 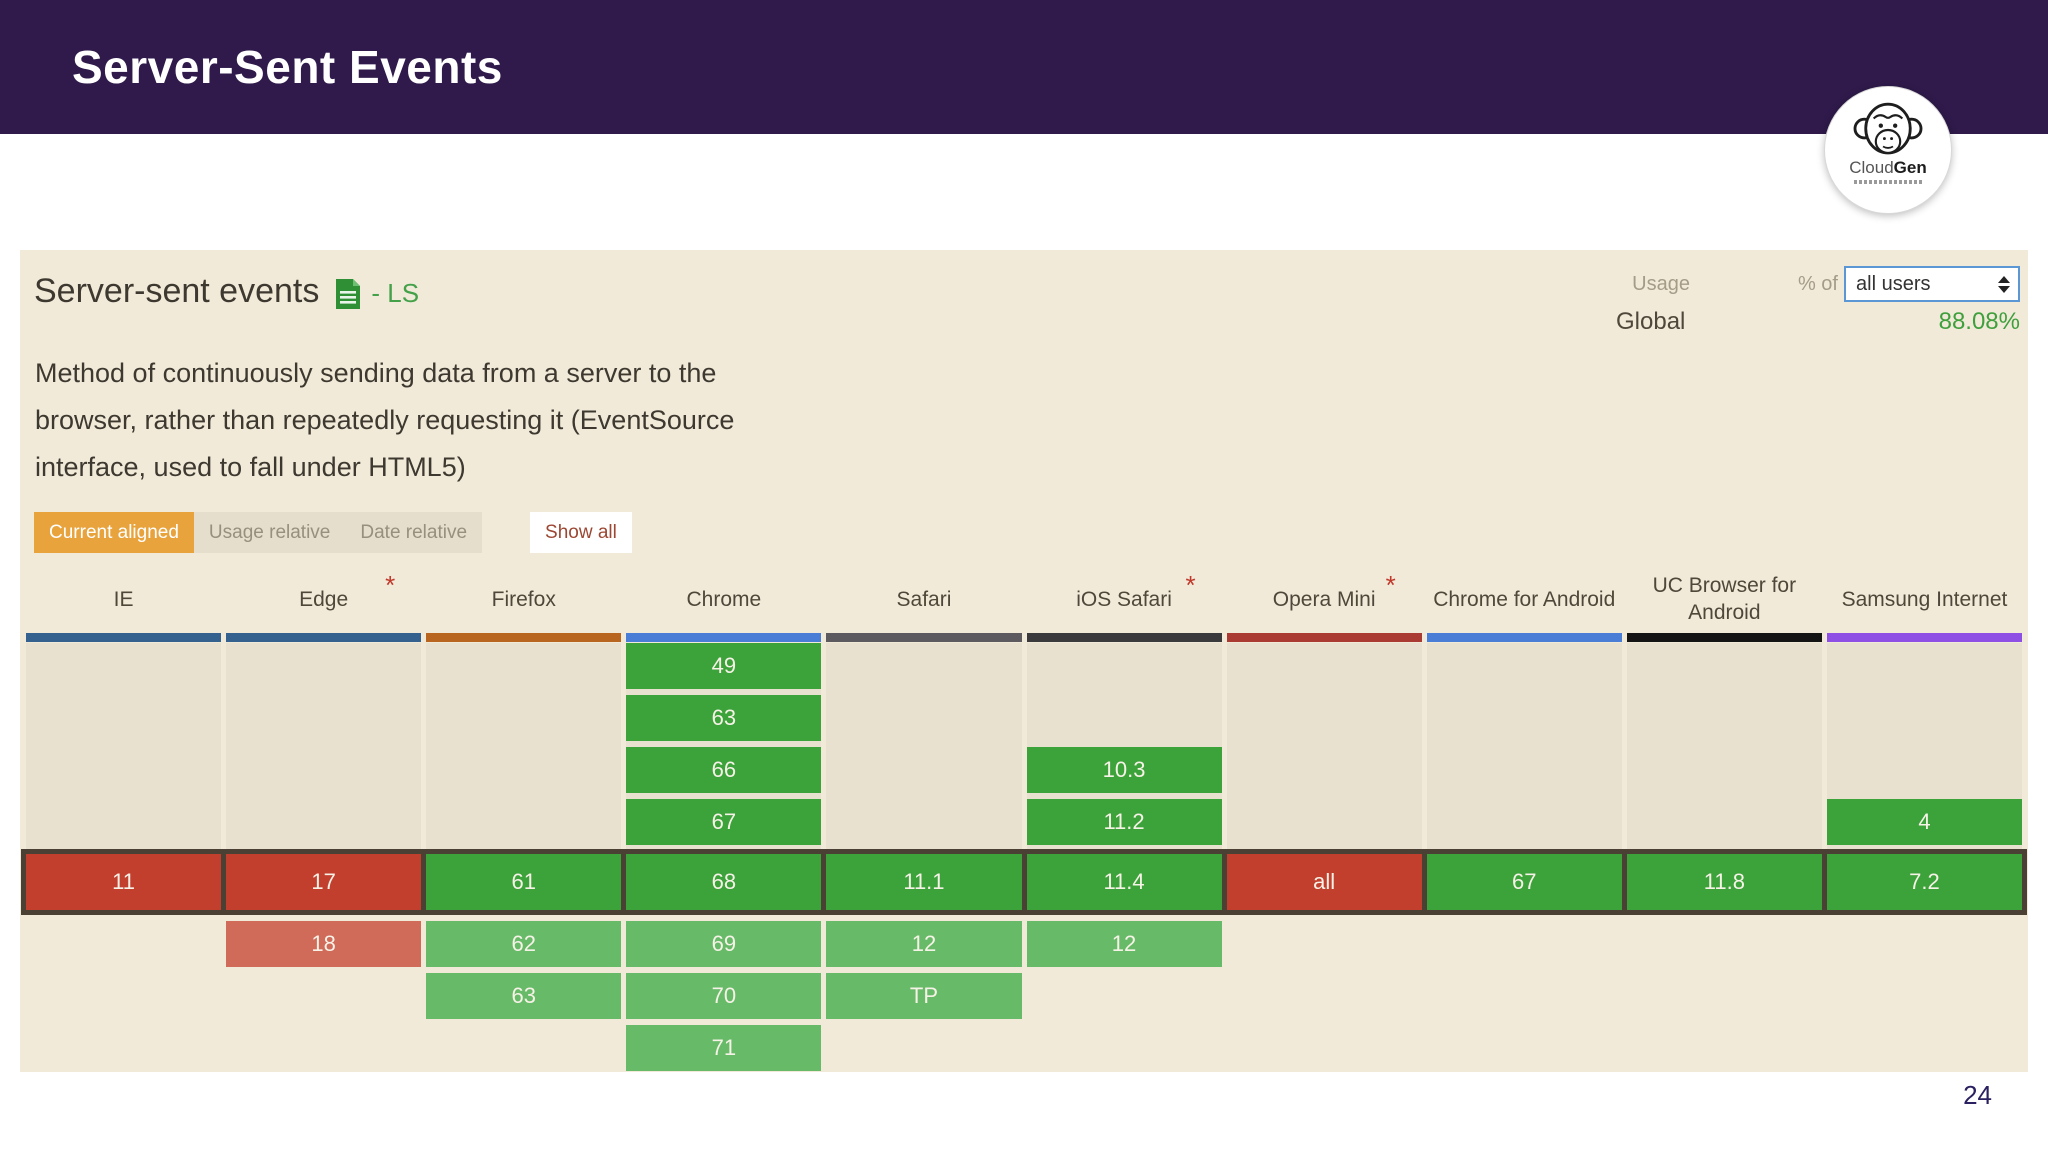 I want to click on description-line: interface, used to fall under HTML5), so click(x=250, y=467).